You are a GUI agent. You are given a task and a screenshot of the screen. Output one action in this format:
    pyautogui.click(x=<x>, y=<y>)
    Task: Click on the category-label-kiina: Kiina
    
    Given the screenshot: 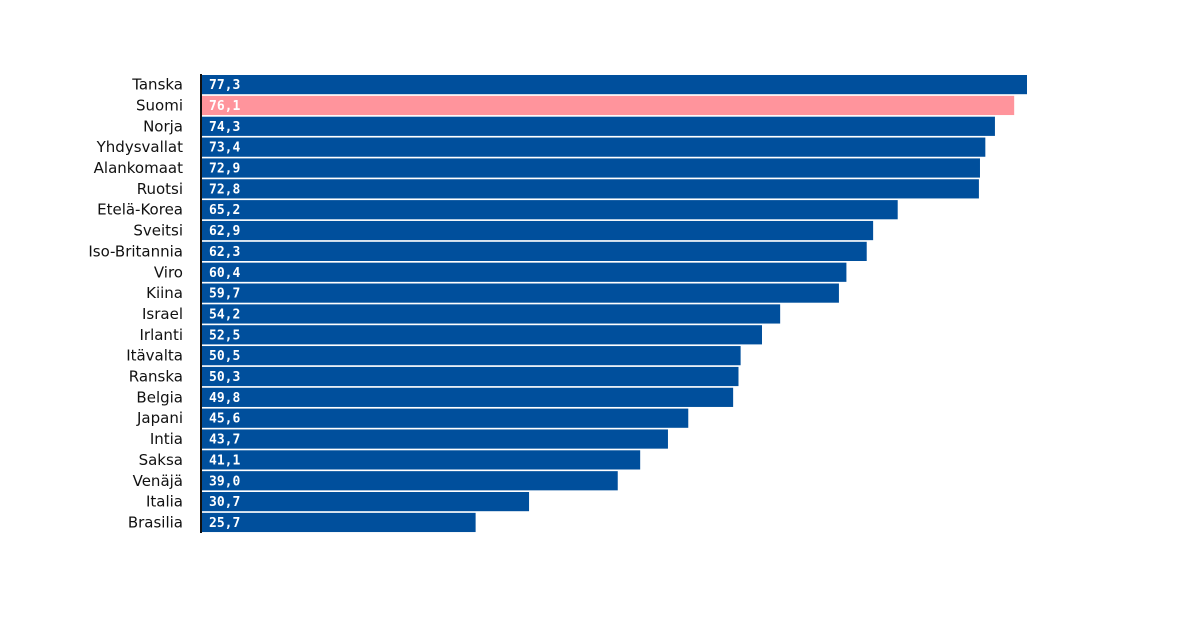 What is the action you would take?
    pyautogui.click(x=164, y=293)
    